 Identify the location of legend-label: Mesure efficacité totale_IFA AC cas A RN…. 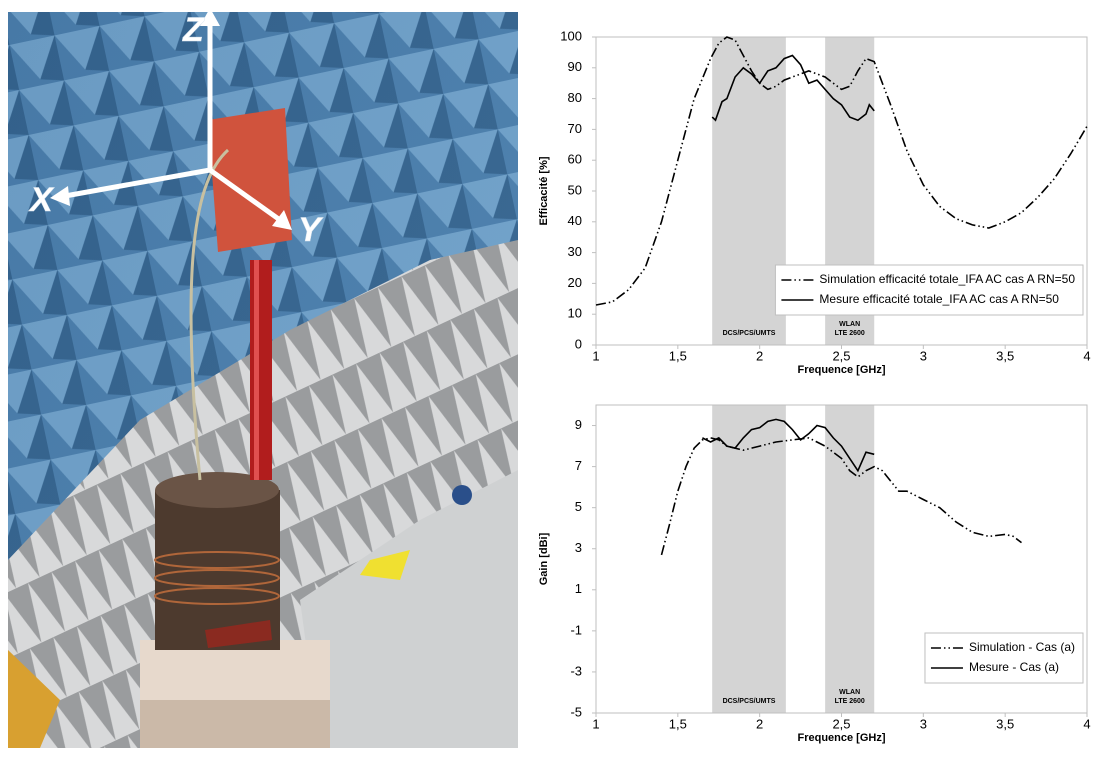
(939, 299).